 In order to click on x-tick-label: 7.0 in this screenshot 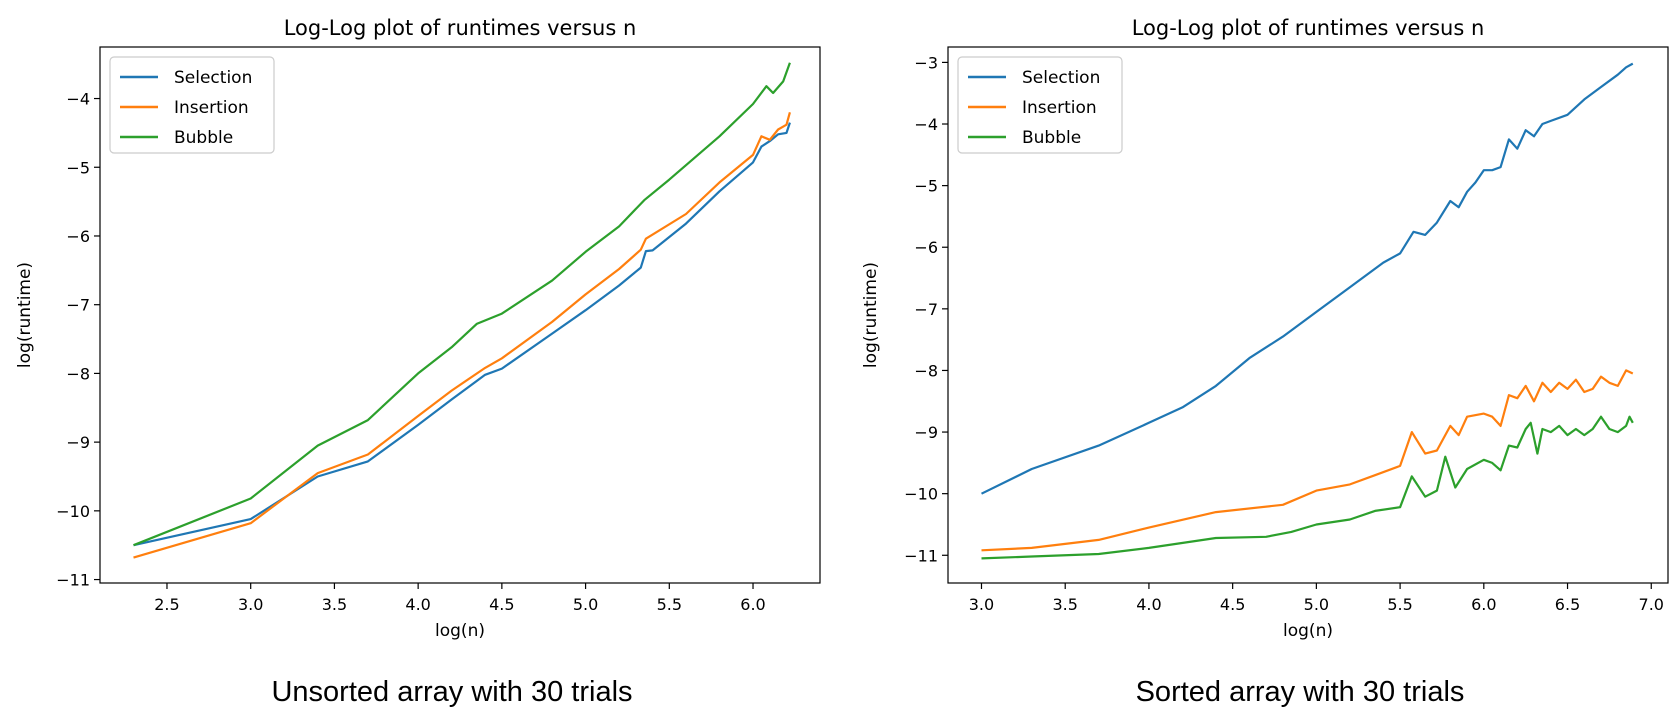, I will do `click(1651, 604)`.